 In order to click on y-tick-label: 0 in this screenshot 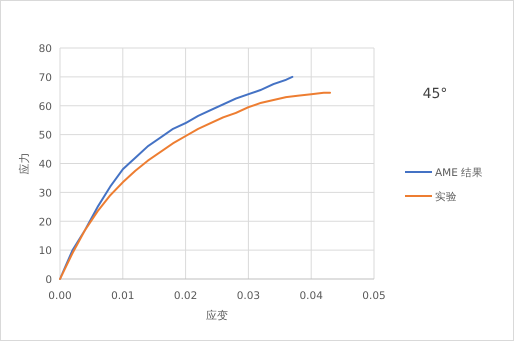, I will do `click(48, 280)`.